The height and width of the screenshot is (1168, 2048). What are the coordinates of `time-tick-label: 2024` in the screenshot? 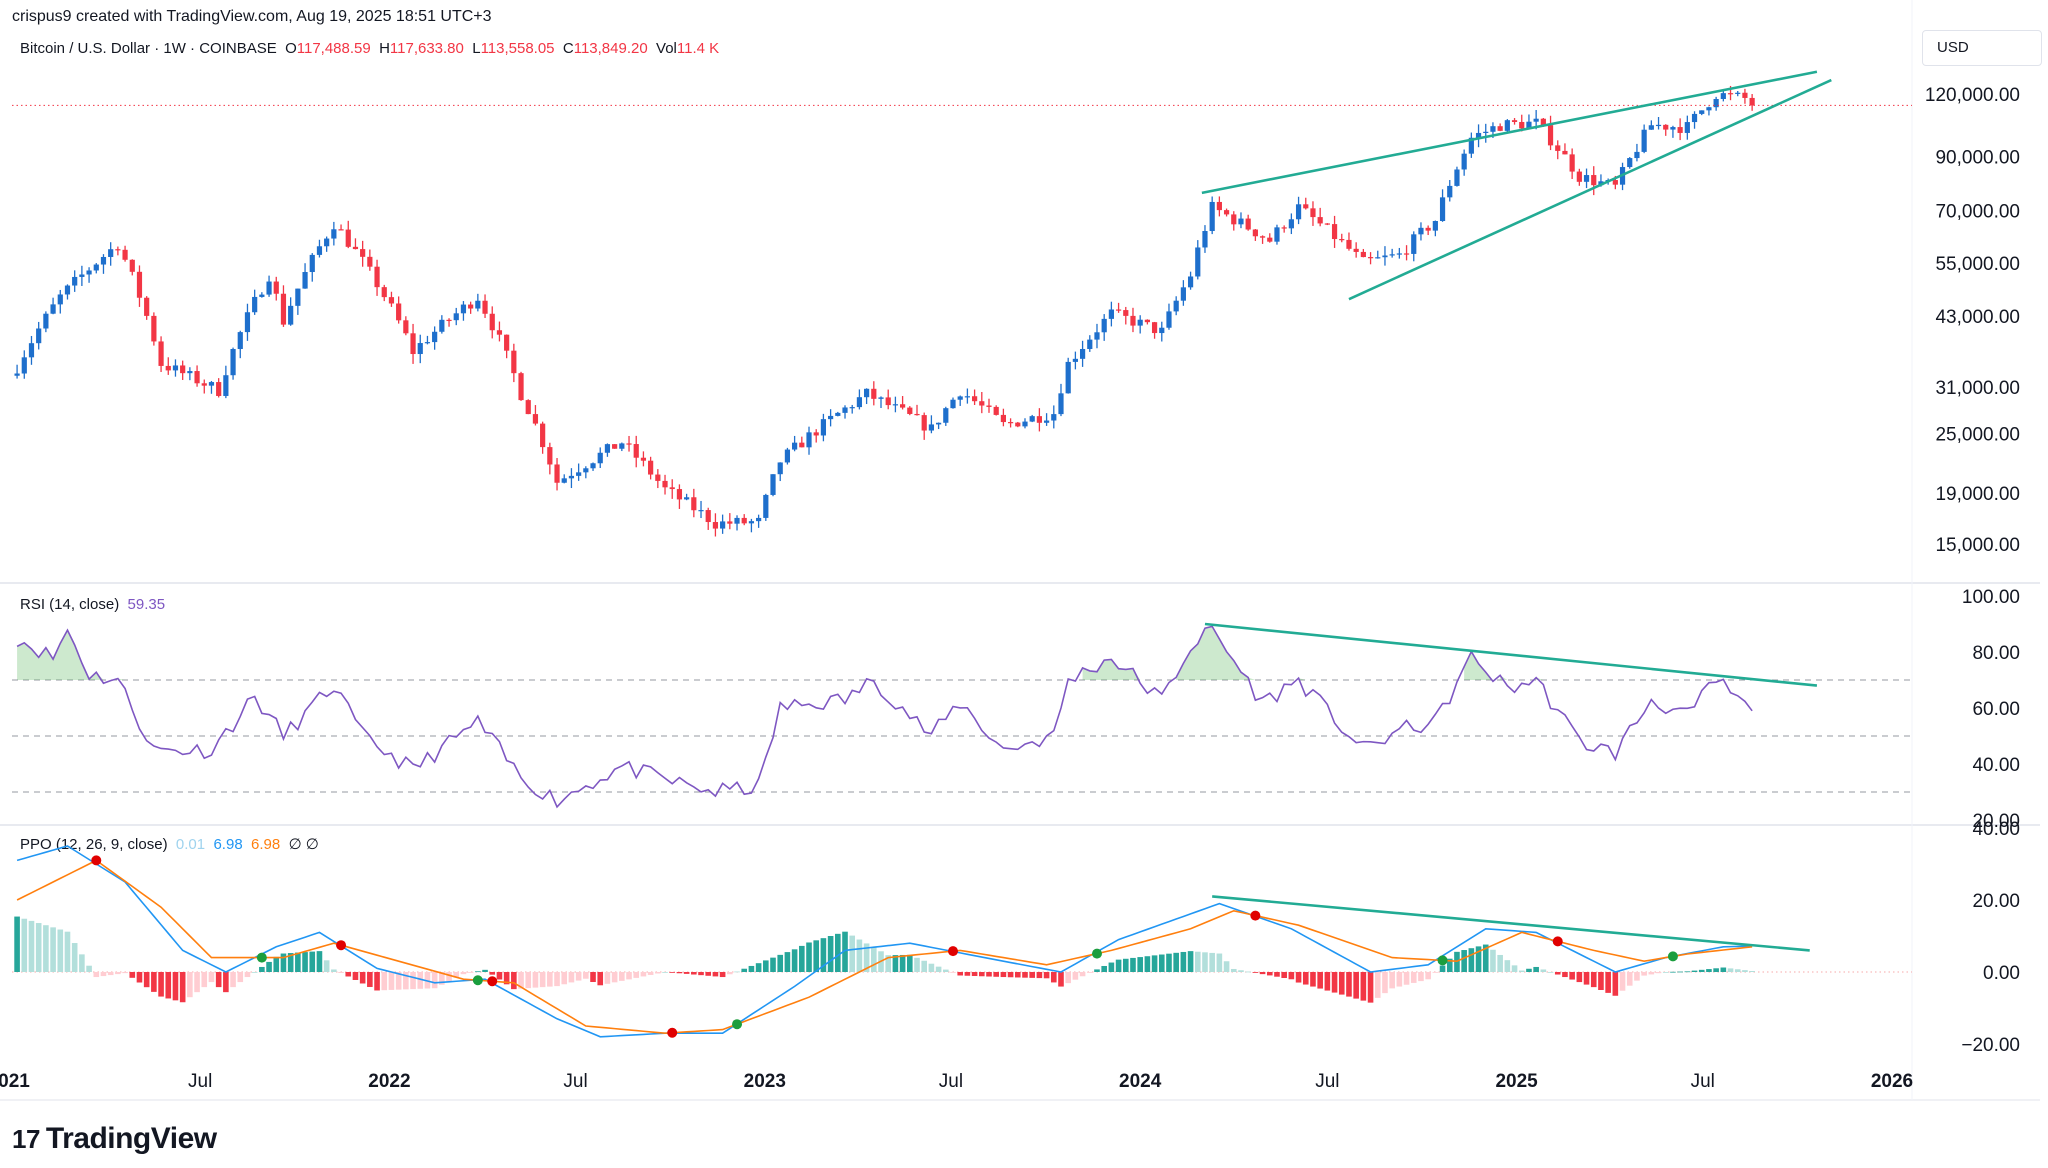 It's located at (1140, 1081).